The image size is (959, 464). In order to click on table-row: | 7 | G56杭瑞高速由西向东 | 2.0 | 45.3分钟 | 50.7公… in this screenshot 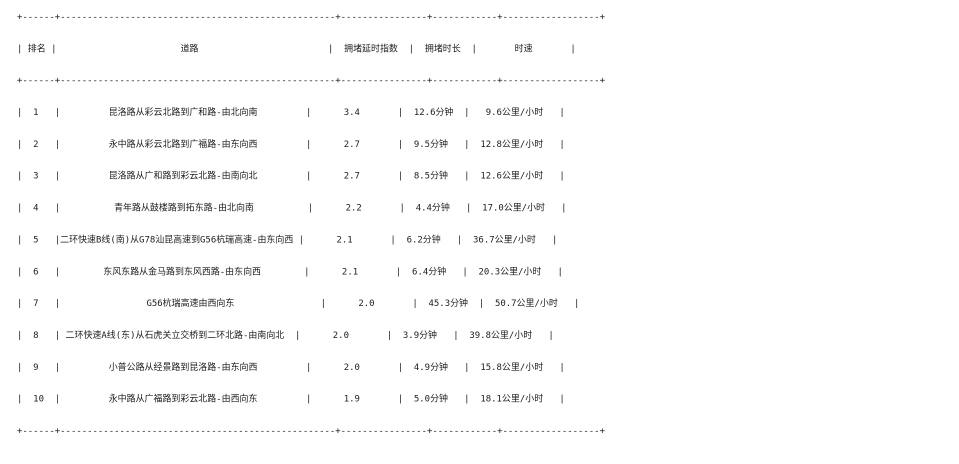, I will do `click(298, 303)`.